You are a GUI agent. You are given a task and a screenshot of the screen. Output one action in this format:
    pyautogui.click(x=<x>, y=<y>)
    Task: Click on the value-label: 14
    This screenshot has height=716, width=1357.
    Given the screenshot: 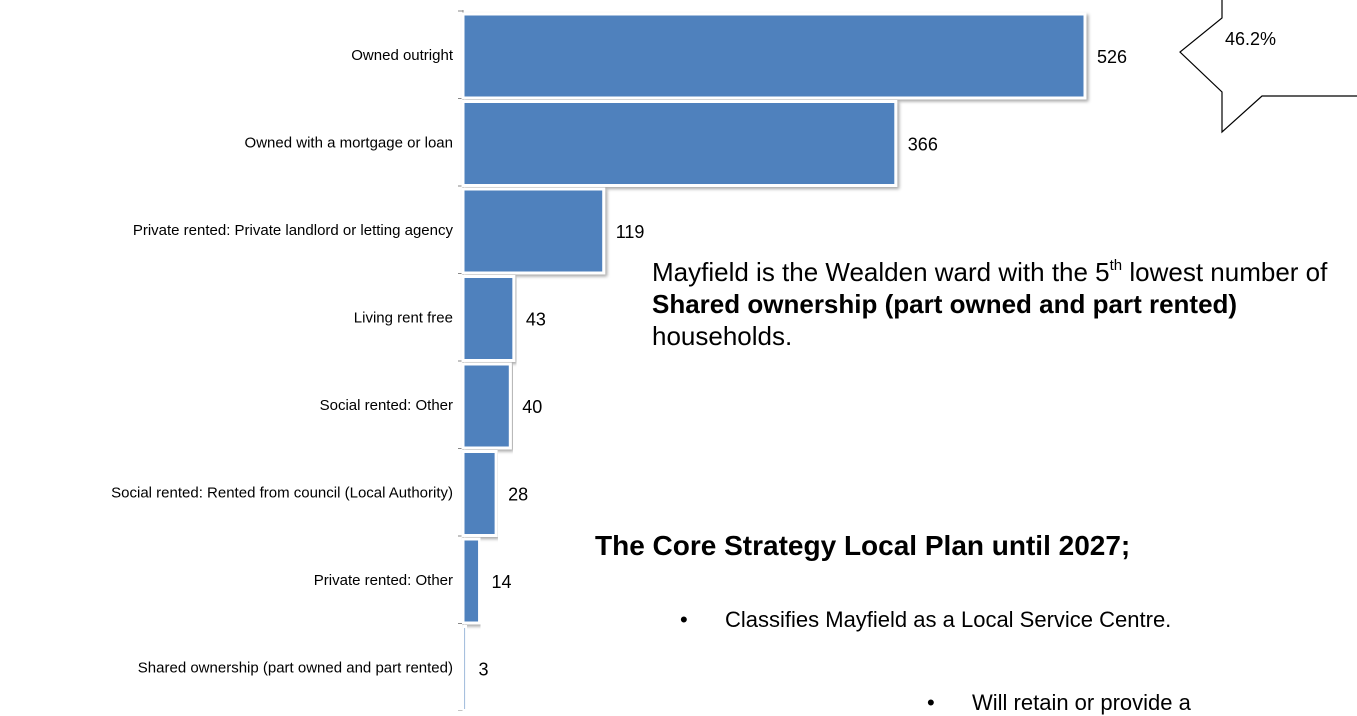 What is the action you would take?
    pyautogui.click(x=502, y=582)
    